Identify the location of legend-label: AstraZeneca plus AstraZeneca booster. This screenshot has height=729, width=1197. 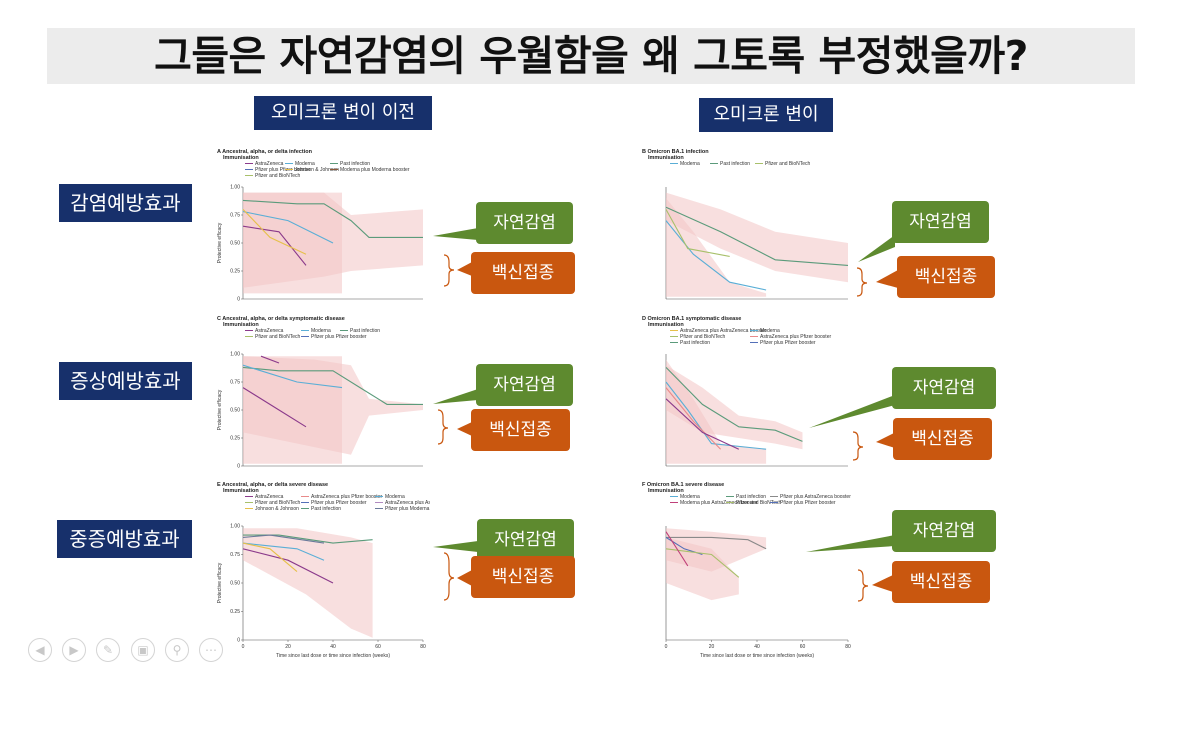
(723, 331).